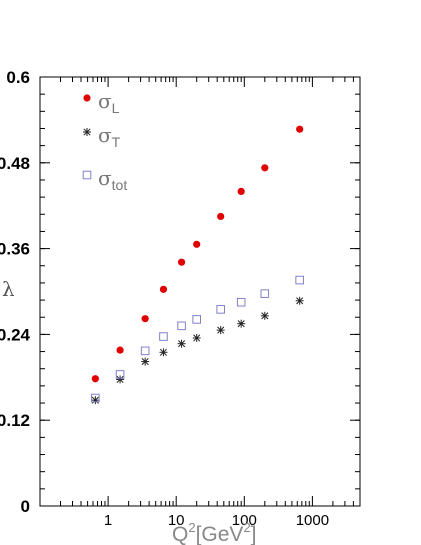 The image size is (421, 545). Describe the element at coordinates (15, 292) in the screenshot. I see `y-tick-labels: 0 0.12 0.24 0.36 0.48 0.6` at that location.